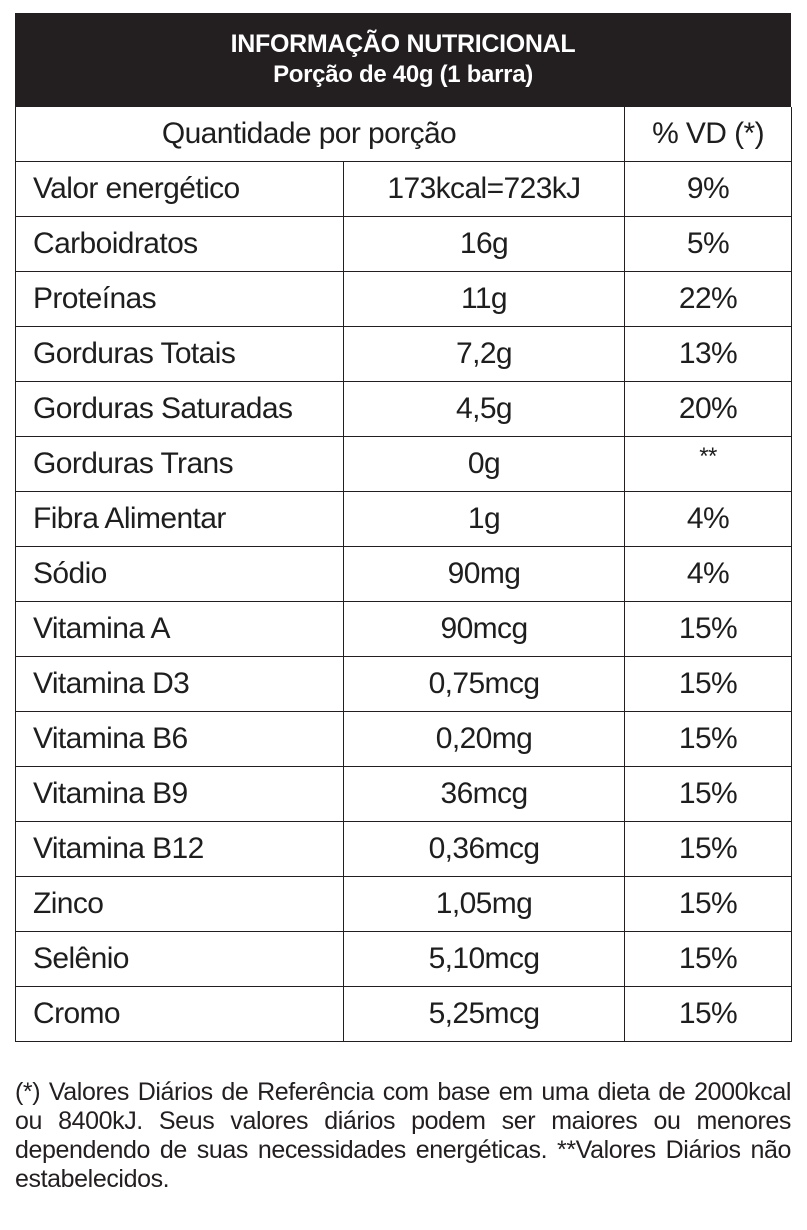 The width and height of the screenshot is (807, 1230). What do you see at coordinates (708, 298) in the screenshot?
I see `nutrient-daily-value: 22%` at bounding box center [708, 298].